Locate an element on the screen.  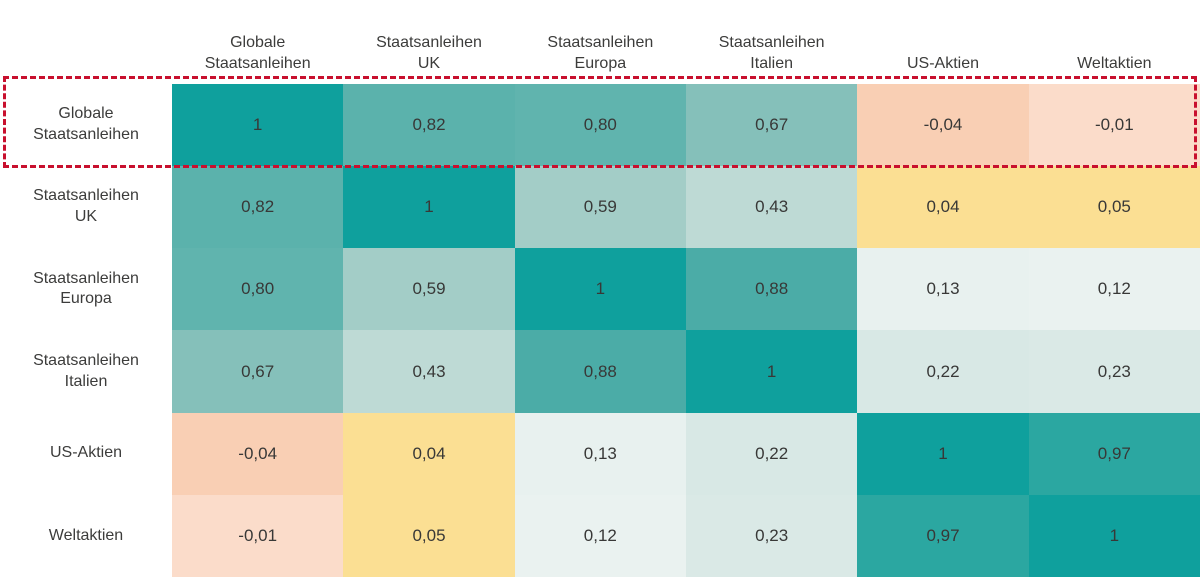
col-header: Staatsanleihen UK is located at coordinates (429, 42).